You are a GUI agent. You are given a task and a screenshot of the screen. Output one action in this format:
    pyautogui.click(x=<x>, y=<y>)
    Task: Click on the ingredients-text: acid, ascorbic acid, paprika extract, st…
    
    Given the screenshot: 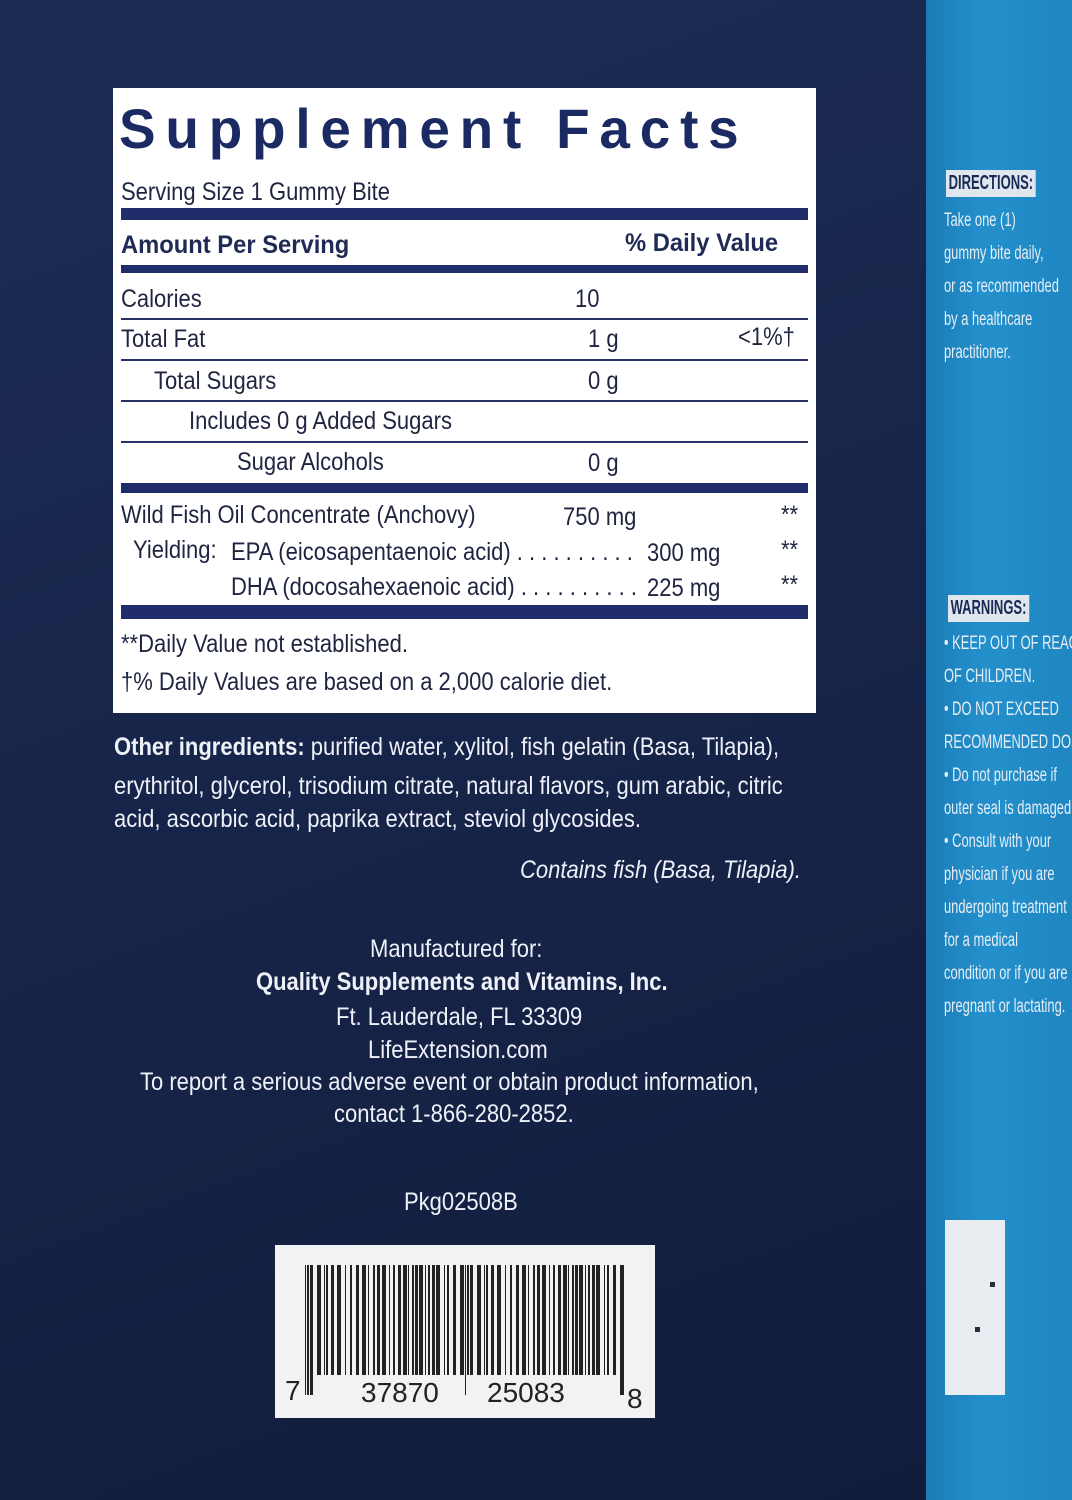 What is the action you would take?
    pyautogui.click(x=378, y=819)
    